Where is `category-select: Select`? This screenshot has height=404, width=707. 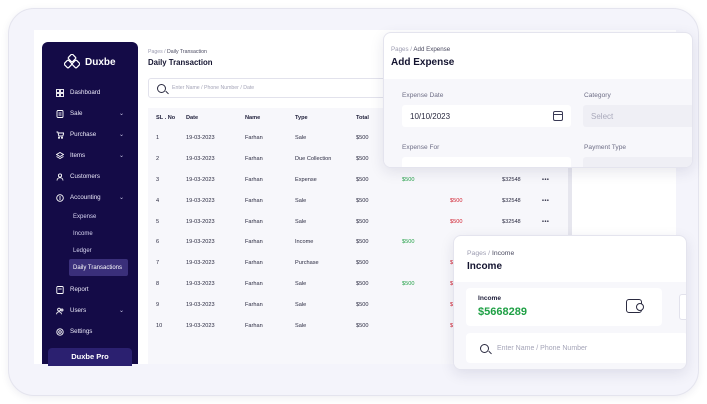 category-select: Select is located at coordinates (637, 116).